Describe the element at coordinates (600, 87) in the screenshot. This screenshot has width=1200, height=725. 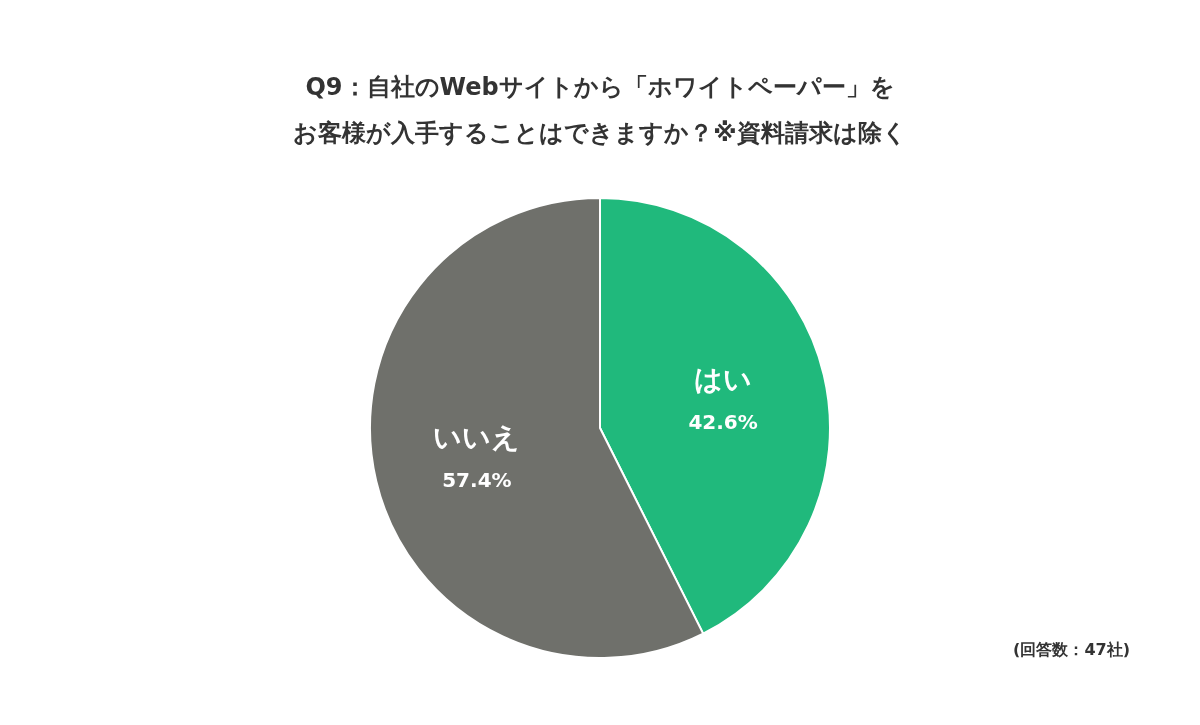
I see `chart-title: Q9：自社のWebサイトから「ホワイトペーパー」を` at that location.